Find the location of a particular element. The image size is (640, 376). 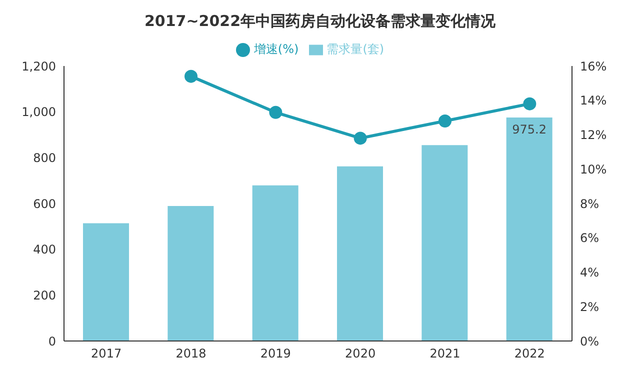

x-tick-label: 2020 is located at coordinates (360, 353).